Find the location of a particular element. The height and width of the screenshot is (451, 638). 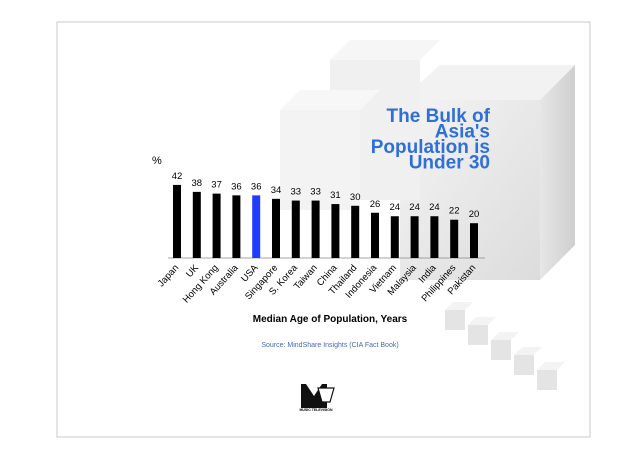

data-label: 26 is located at coordinates (375, 204).